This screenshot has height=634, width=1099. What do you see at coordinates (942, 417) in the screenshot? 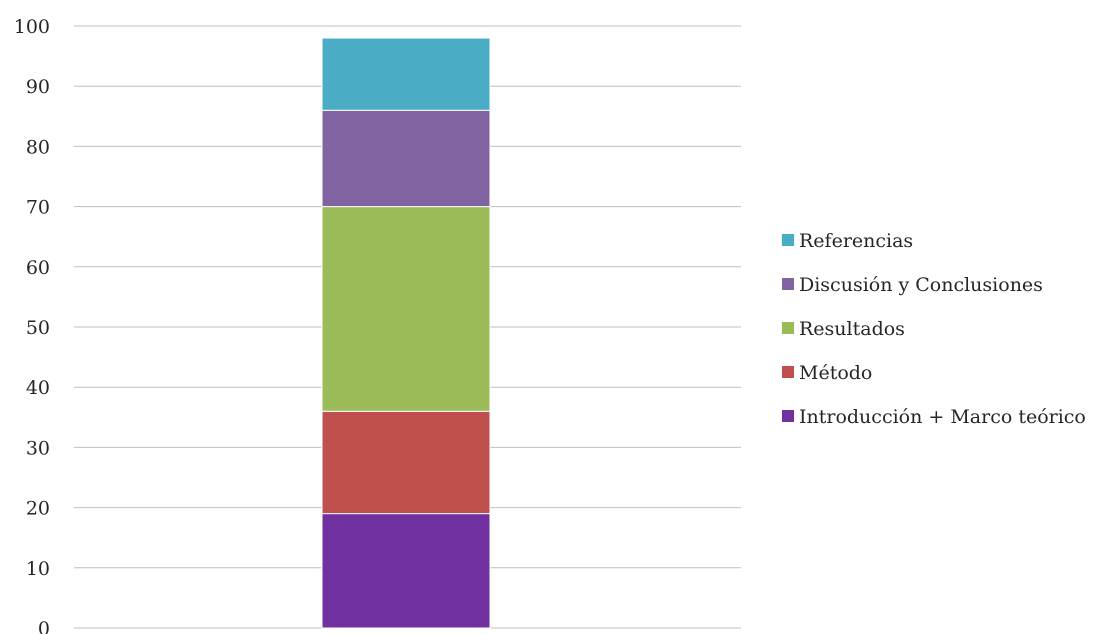
I see `legend-label: Introducción + Marco teórico` at bounding box center [942, 417].